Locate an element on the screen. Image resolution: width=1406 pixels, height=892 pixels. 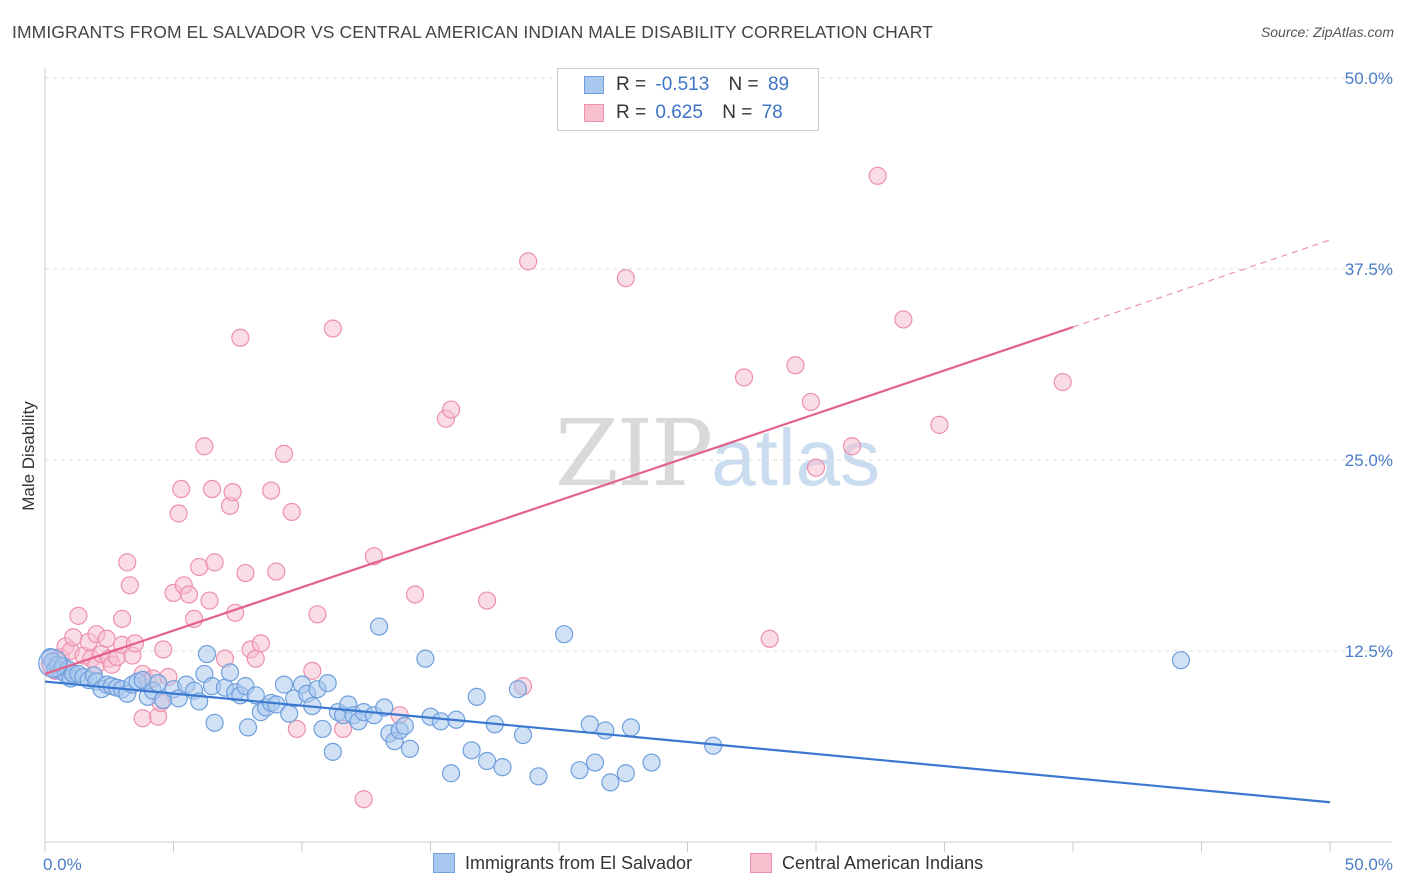
watermark: ZIPatlas is located at coordinates (717, 453).